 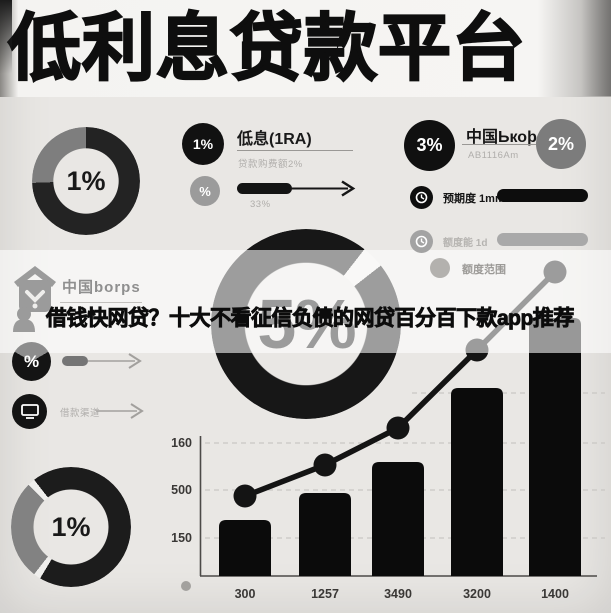 I want to click on bottom-left-donut-value: 1%, so click(x=71, y=526).